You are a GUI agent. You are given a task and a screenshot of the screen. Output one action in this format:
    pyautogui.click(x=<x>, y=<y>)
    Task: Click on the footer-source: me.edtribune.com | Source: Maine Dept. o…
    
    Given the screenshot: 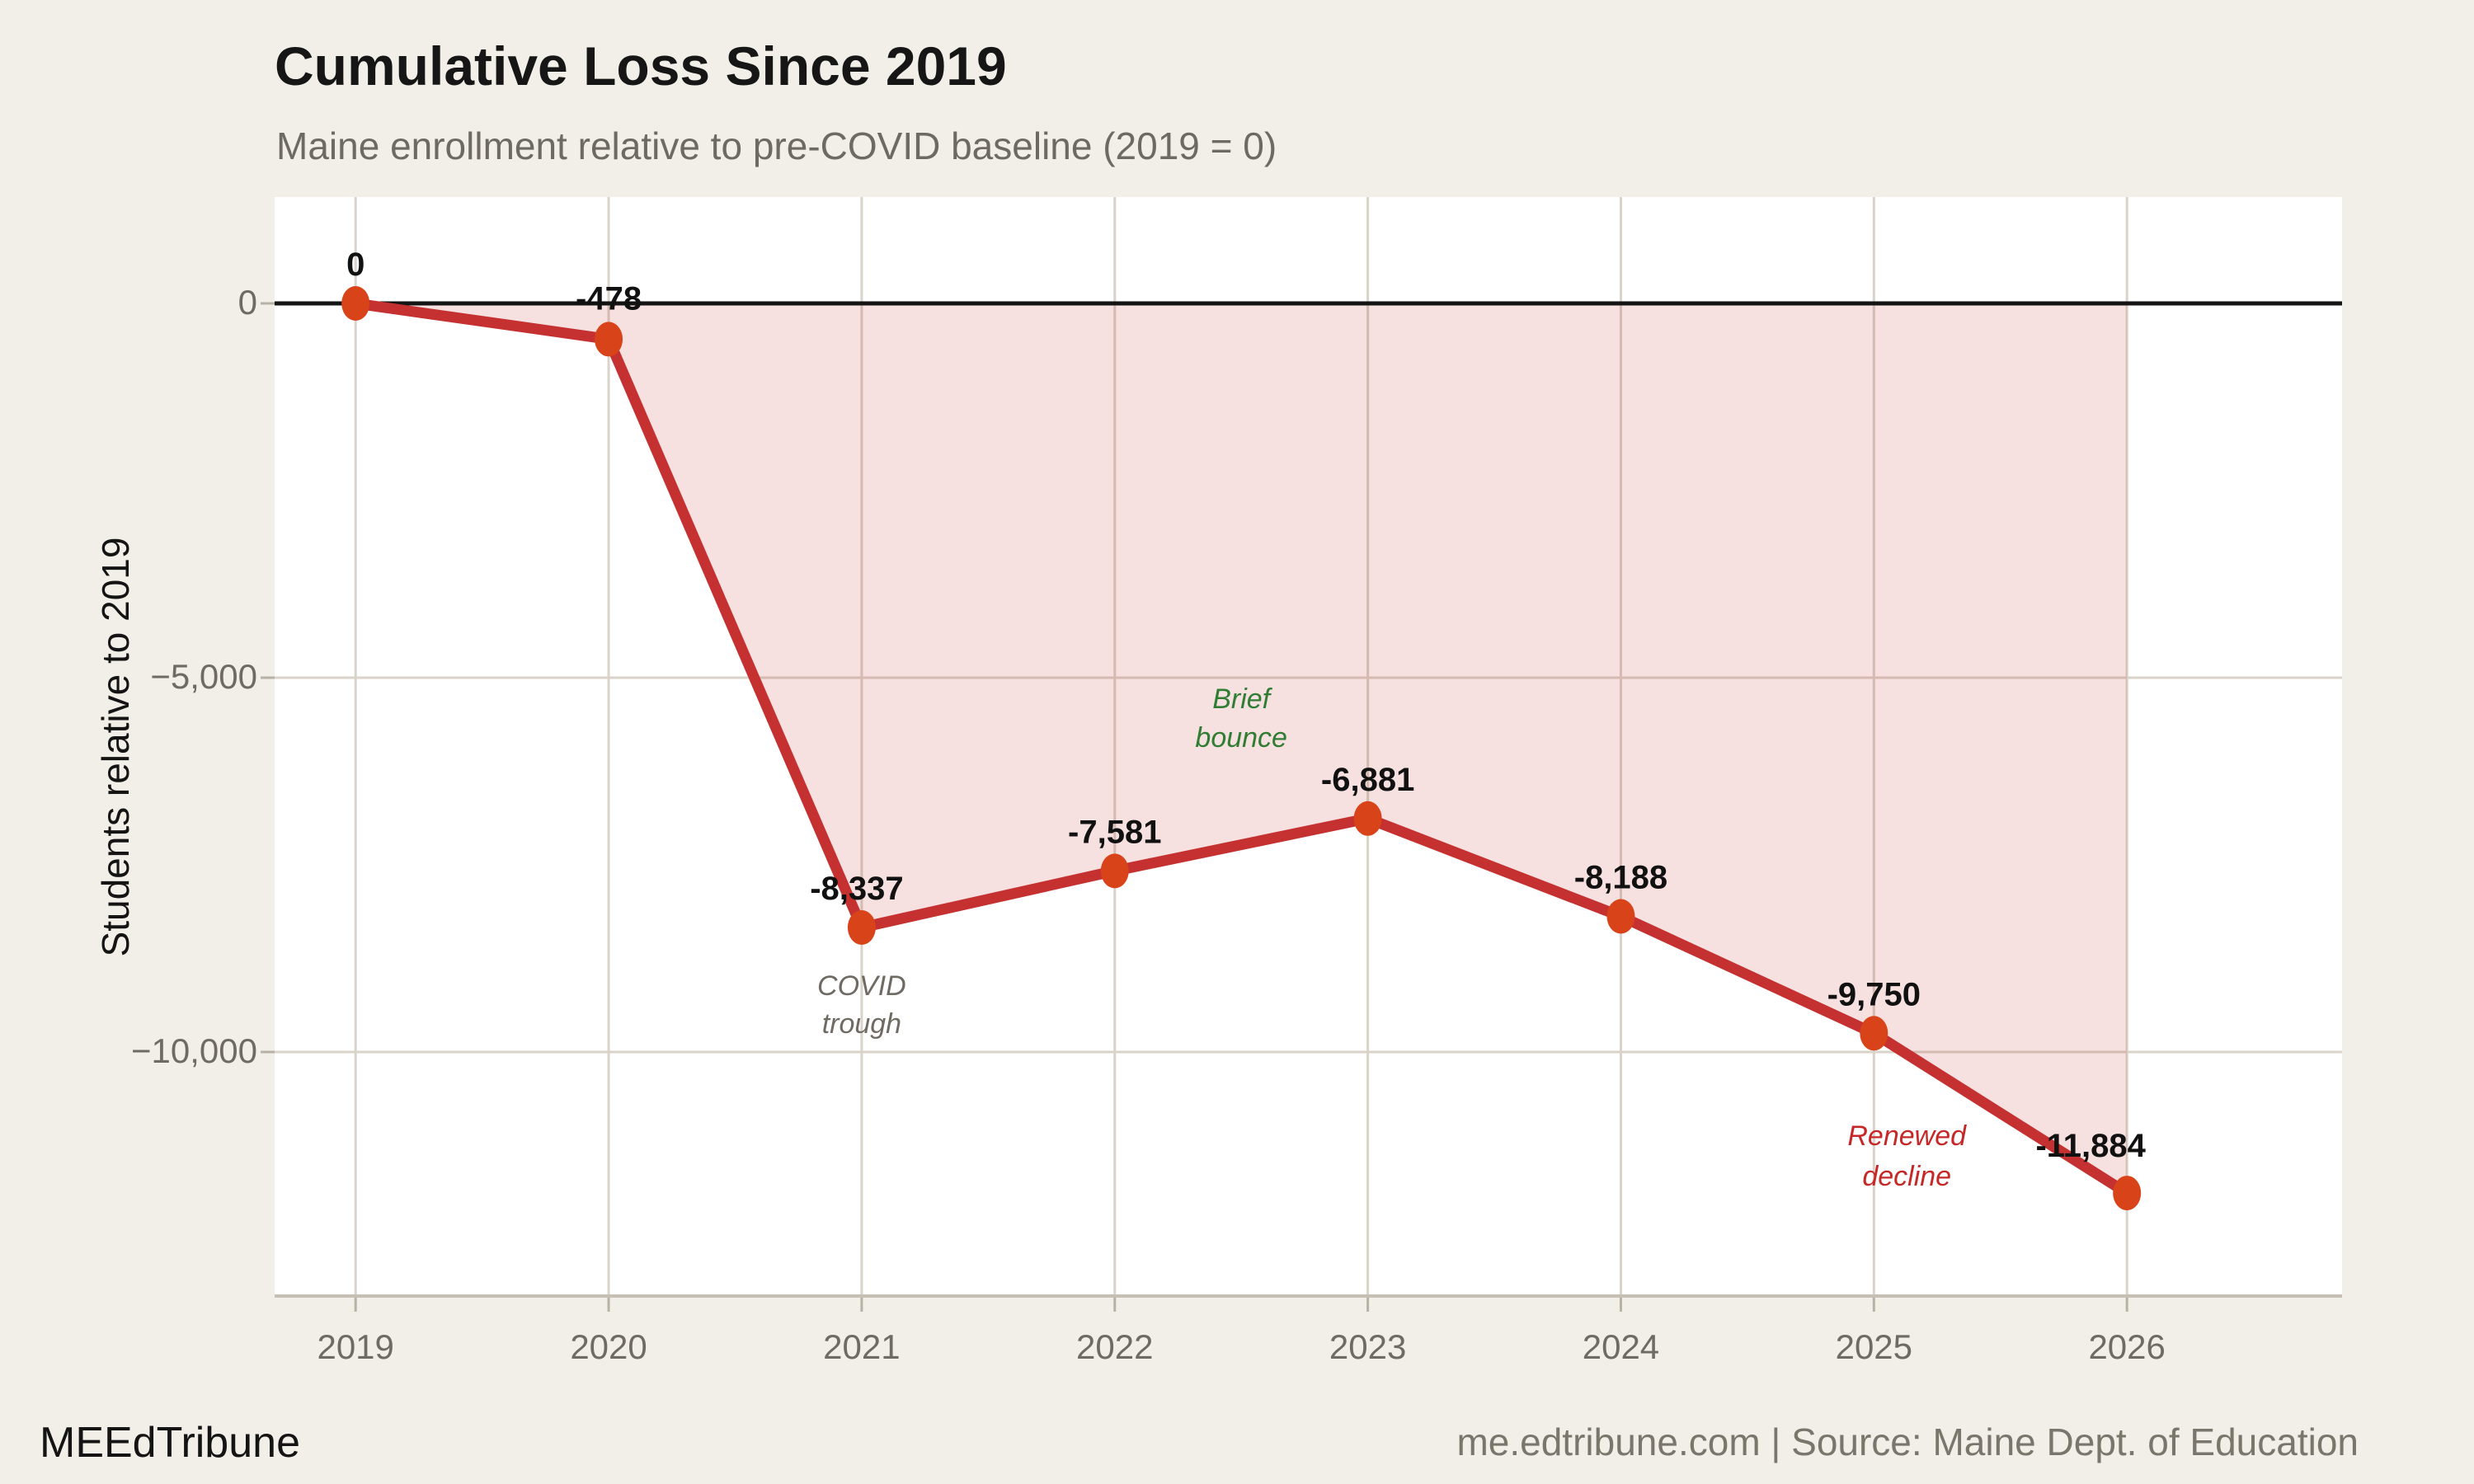 What is the action you would take?
    pyautogui.click(x=1907, y=1442)
    